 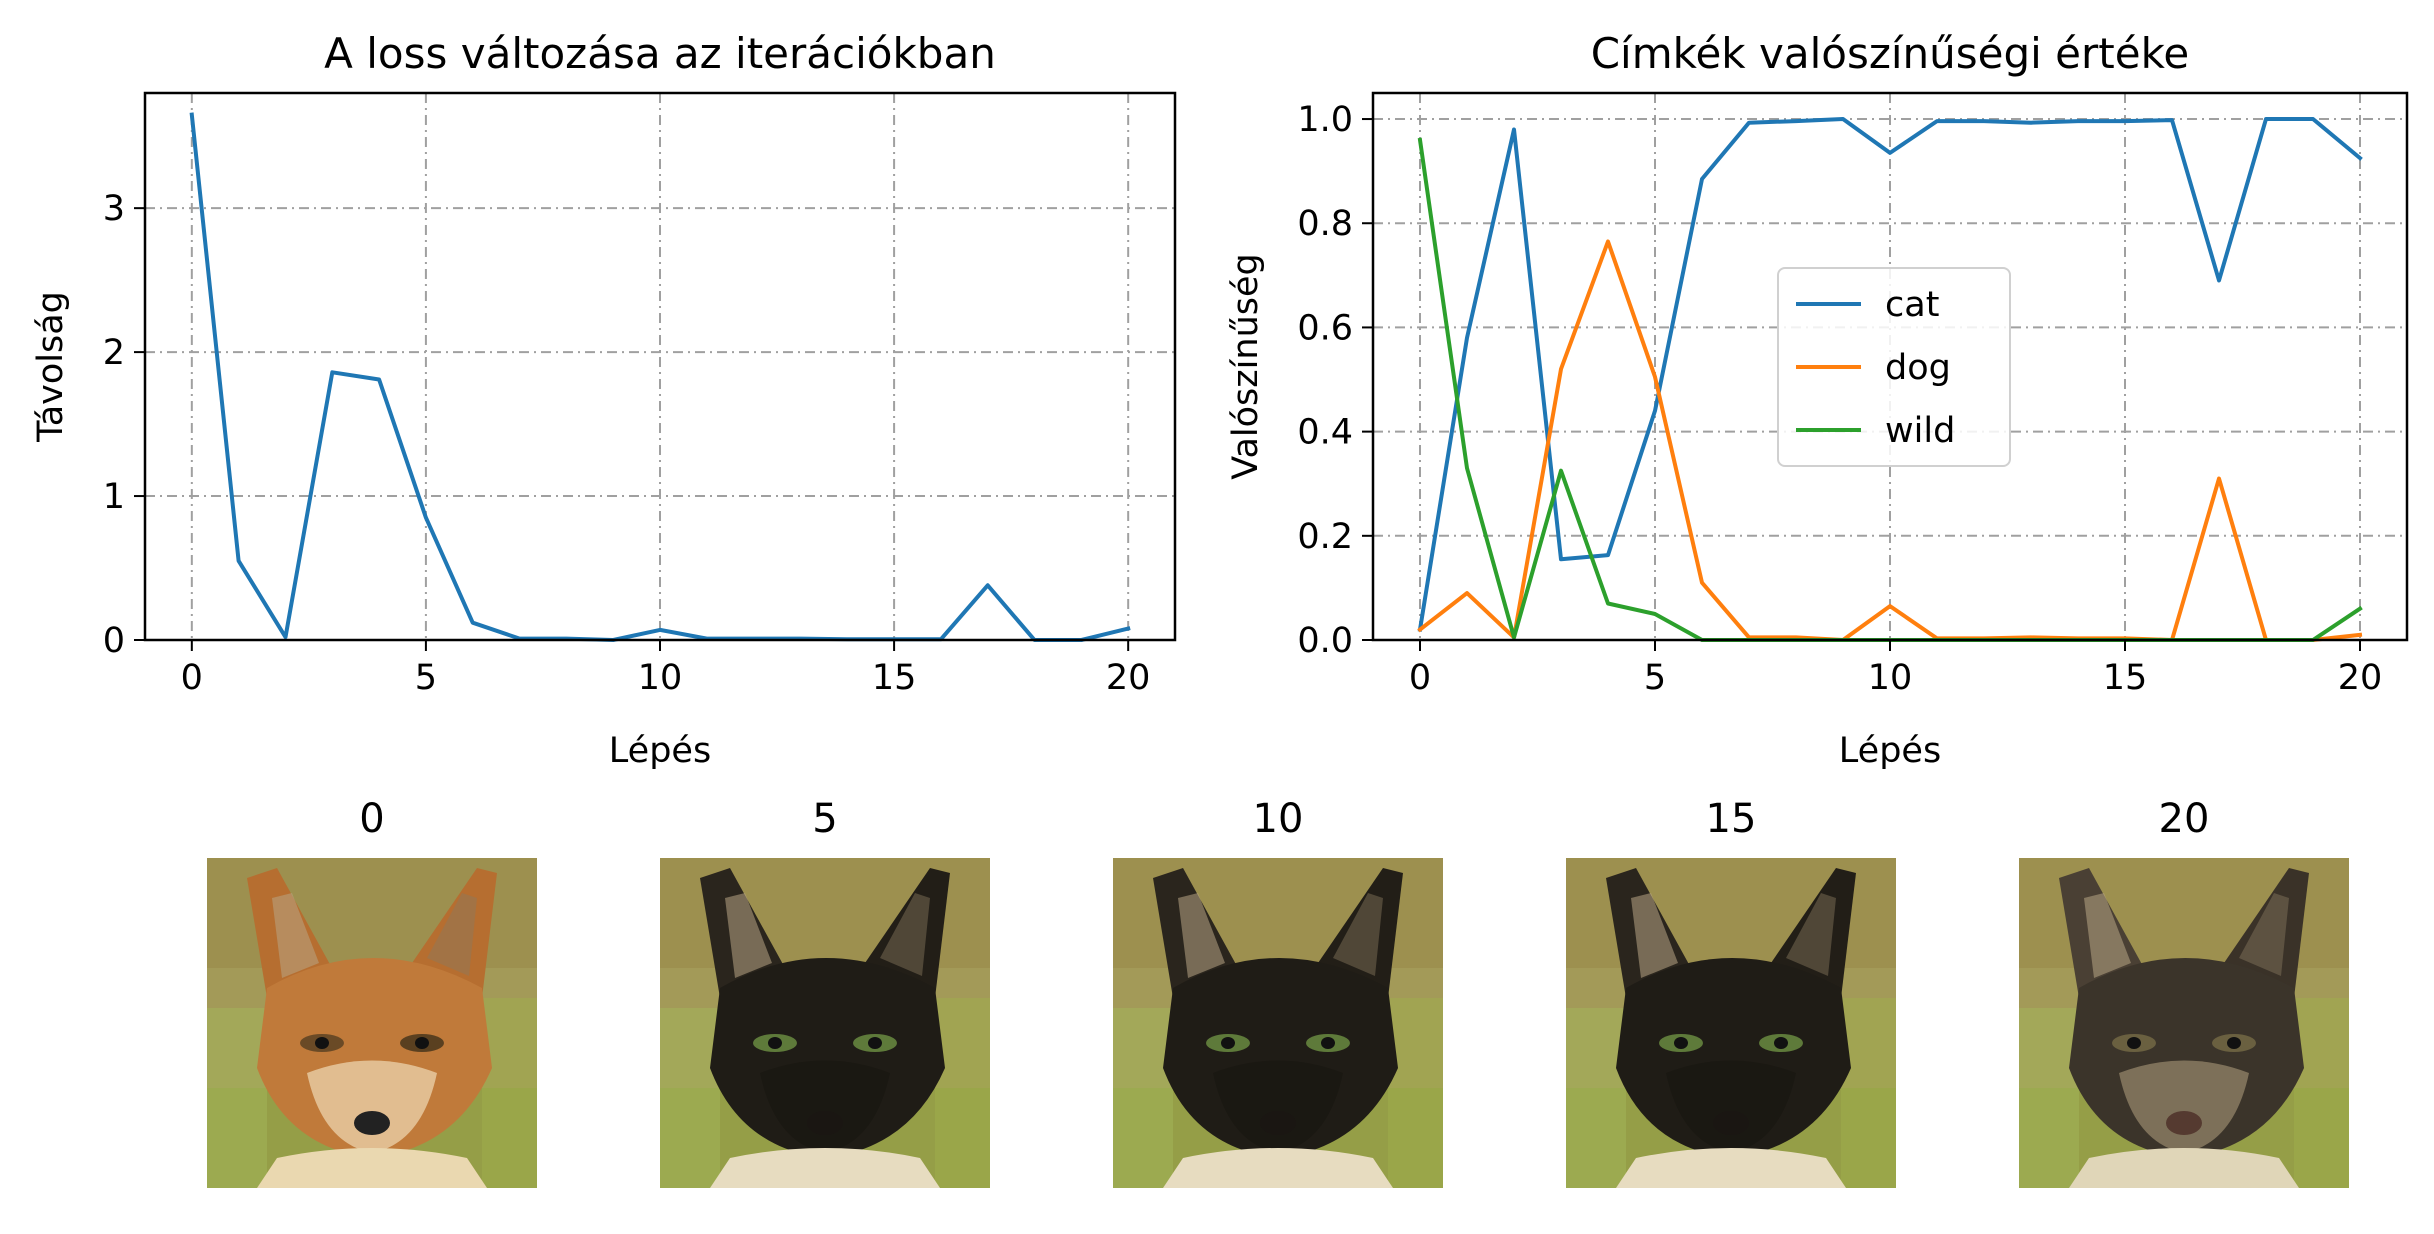 What do you see at coordinates (1325, 537) in the screenshot?
I see `y-tick-label: 0.2` at bounding box center [1325, 537].